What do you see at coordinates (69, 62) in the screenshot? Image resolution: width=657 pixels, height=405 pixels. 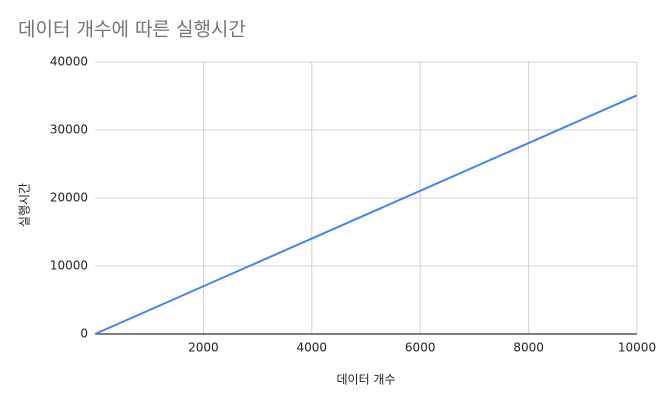 I see `y-tick-label: 40000` at bounding box center [69, 62].